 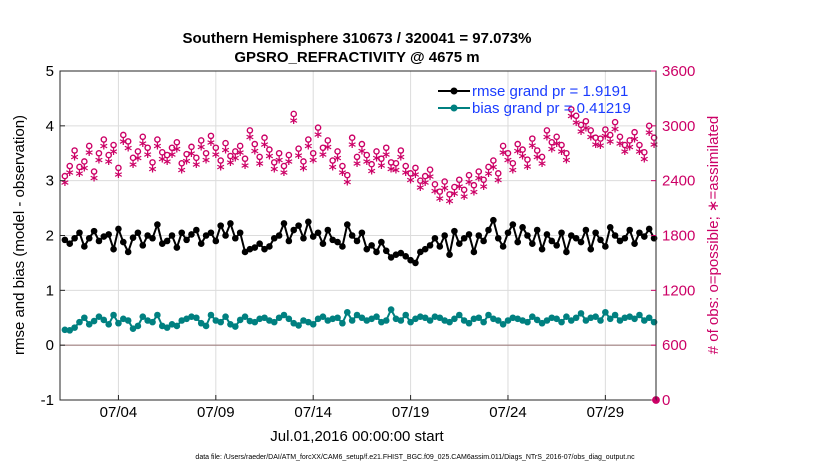 What do you see at coordinates (313, 412) in the screenshot?
I see `x-tick-label: 07/14` at bounding box center [313, 412].